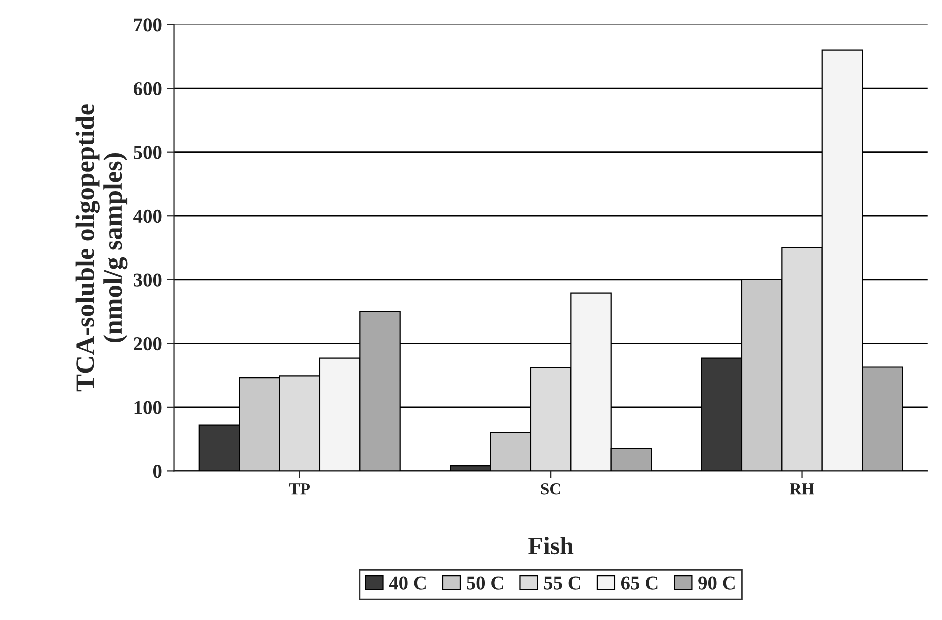 This screenshot has height=620, width=942. Describe the element at coordinates (639, 583) in the screenshot. I see `legend-label: 65 C` at that location.